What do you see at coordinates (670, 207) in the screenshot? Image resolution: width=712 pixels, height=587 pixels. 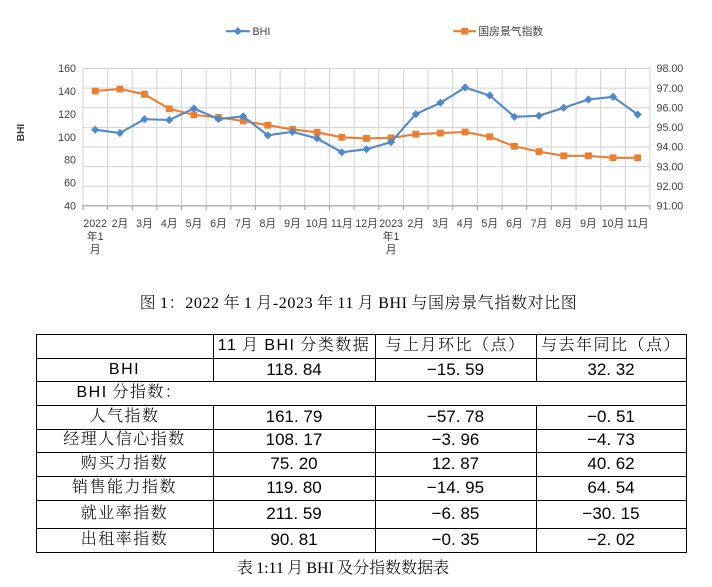 I see `svg-text: 91.00` at bounding box center [670, 207].